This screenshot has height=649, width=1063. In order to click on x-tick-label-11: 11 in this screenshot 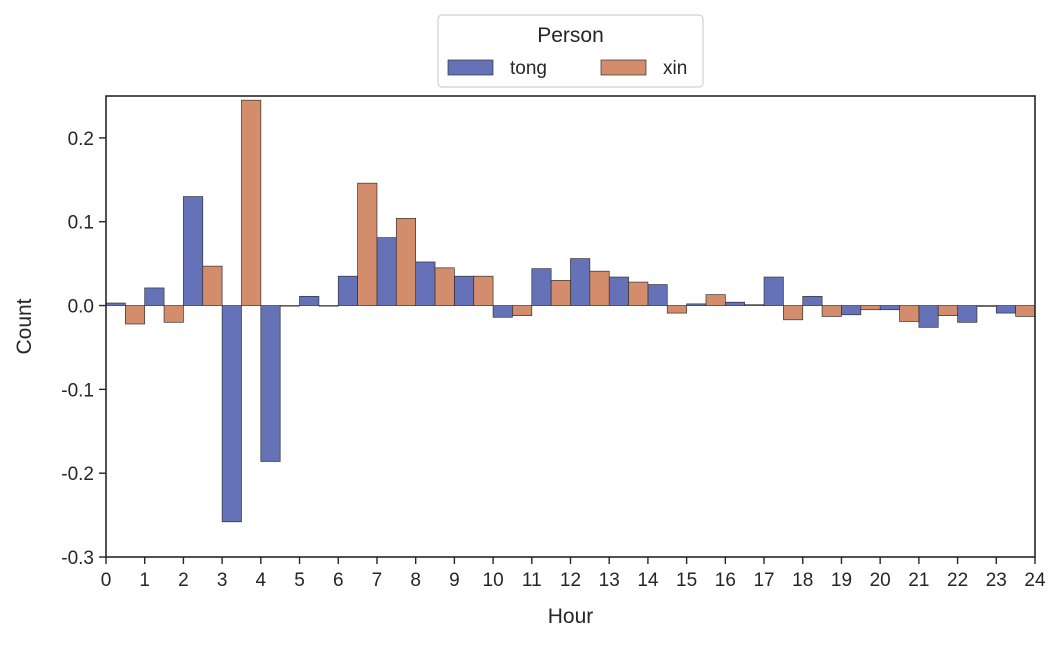, I will do `click(532, 580)`.